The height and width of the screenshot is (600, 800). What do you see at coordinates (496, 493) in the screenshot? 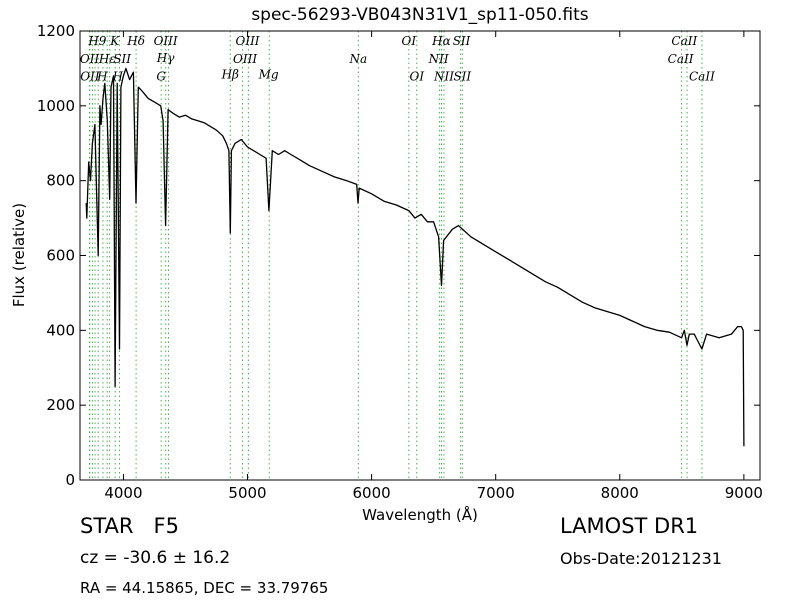
I see `x-tick-label: 7000` at bounding box center [496, 493].